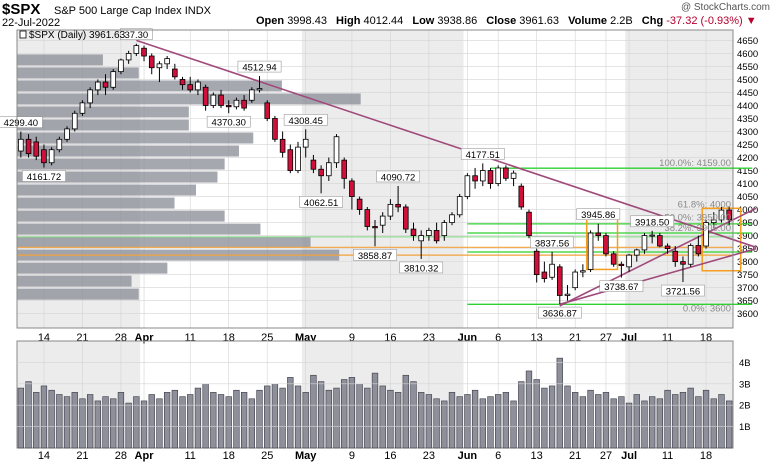 The image size is (780, 465). I want to click on price-tick-label: 3800, so click(747, 262).